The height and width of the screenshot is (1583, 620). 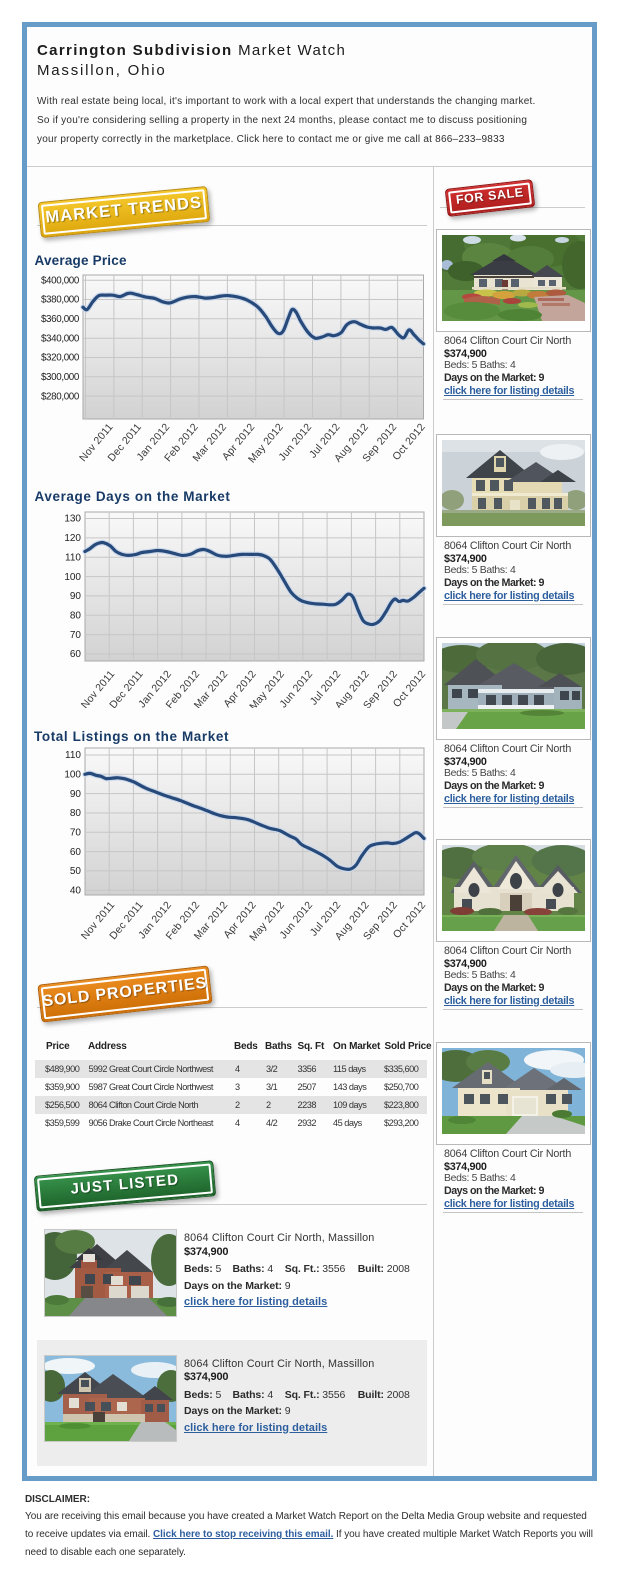 What do you see at coordinates (60, 358) in the screenshot?
I see `svg-text: $320,000` at bounding box center [60, 358].